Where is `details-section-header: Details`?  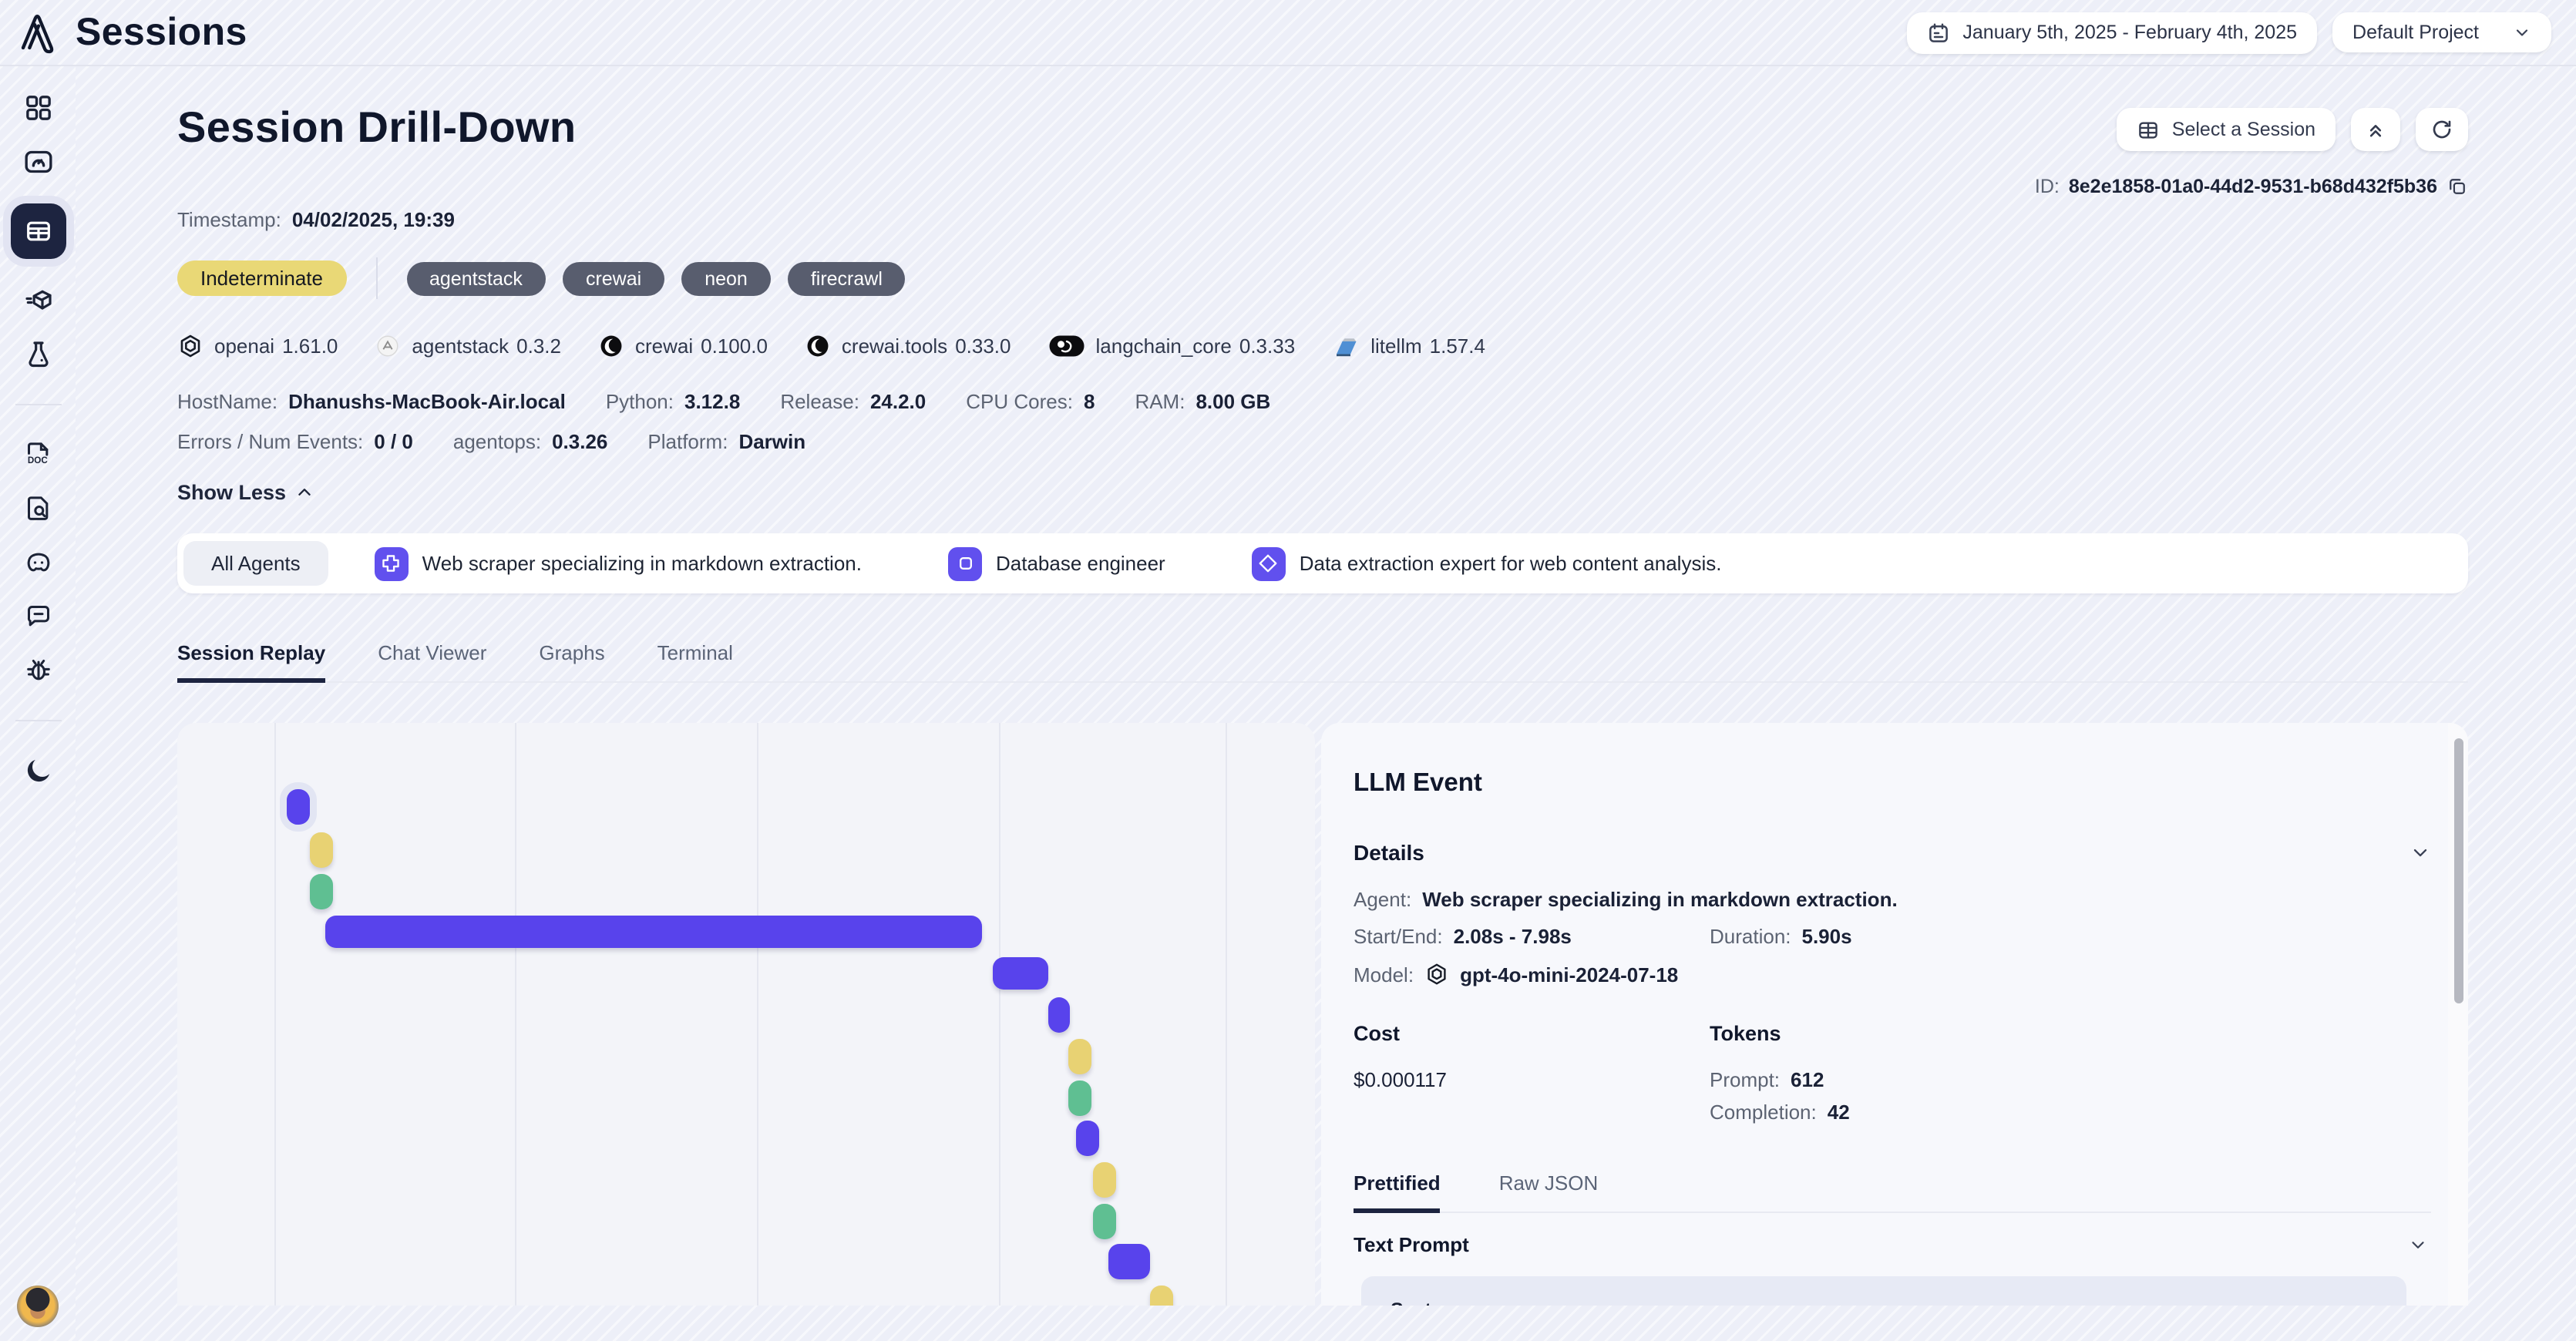
details-section-header: Details is located at coordinates (1892, 853).